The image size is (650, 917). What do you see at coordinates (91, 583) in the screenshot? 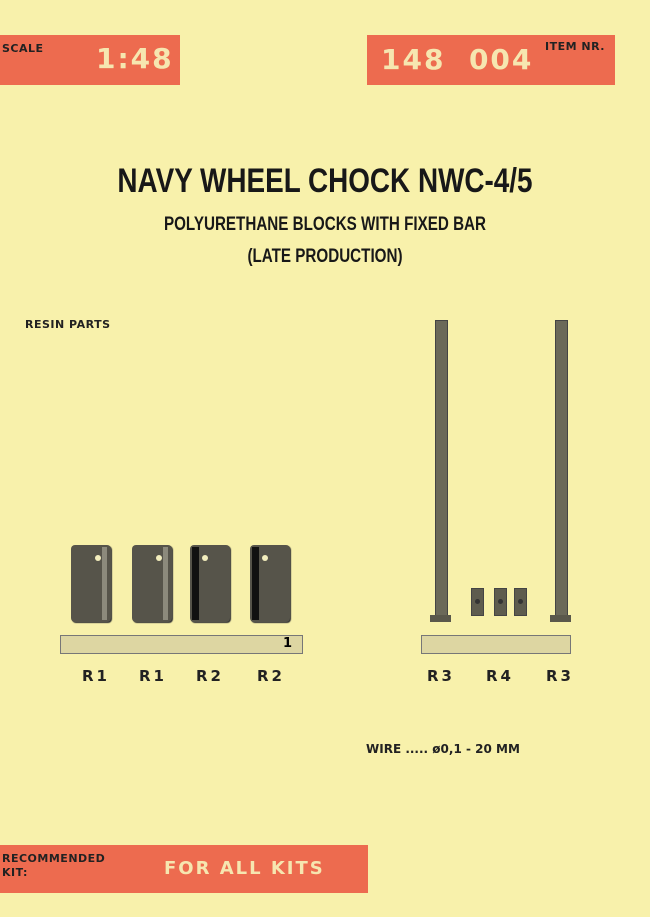
I see `part-r1-a` at bounding box center [91, 583].